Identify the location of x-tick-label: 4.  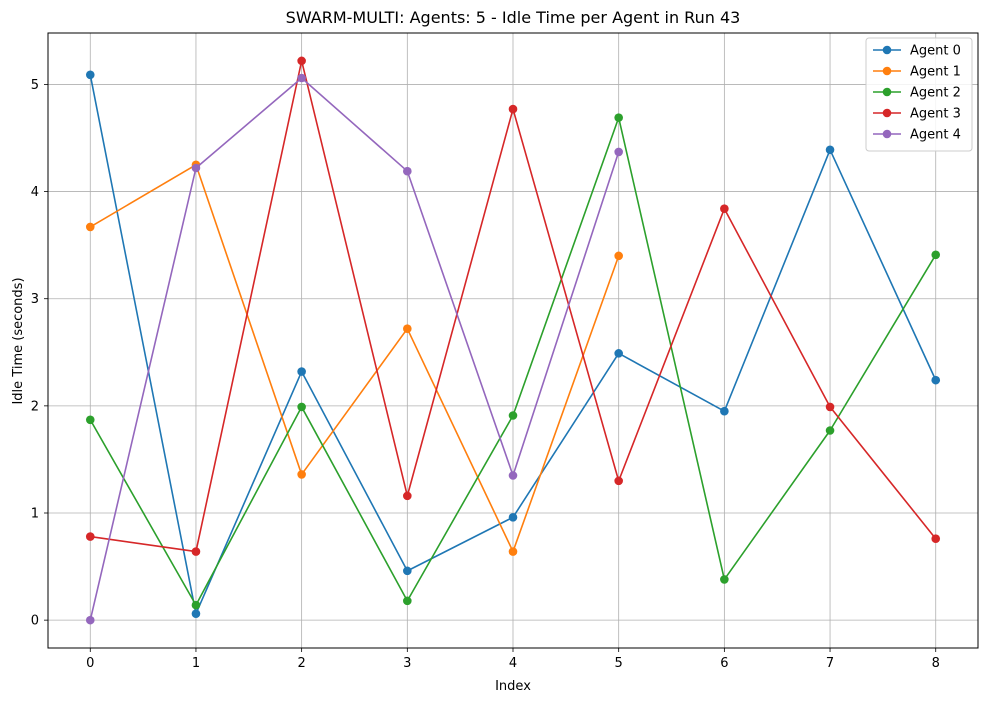
(513, 663).